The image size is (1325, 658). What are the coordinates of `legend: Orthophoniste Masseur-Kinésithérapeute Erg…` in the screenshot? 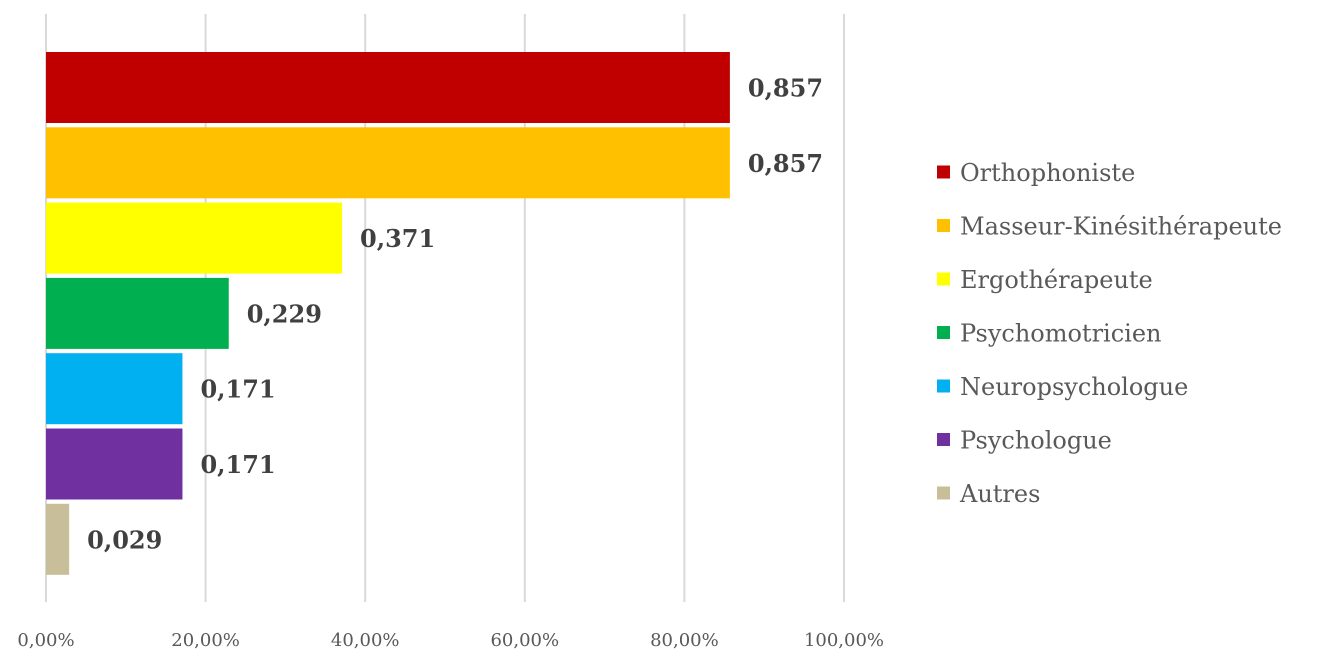 It's located at (1109, 333).